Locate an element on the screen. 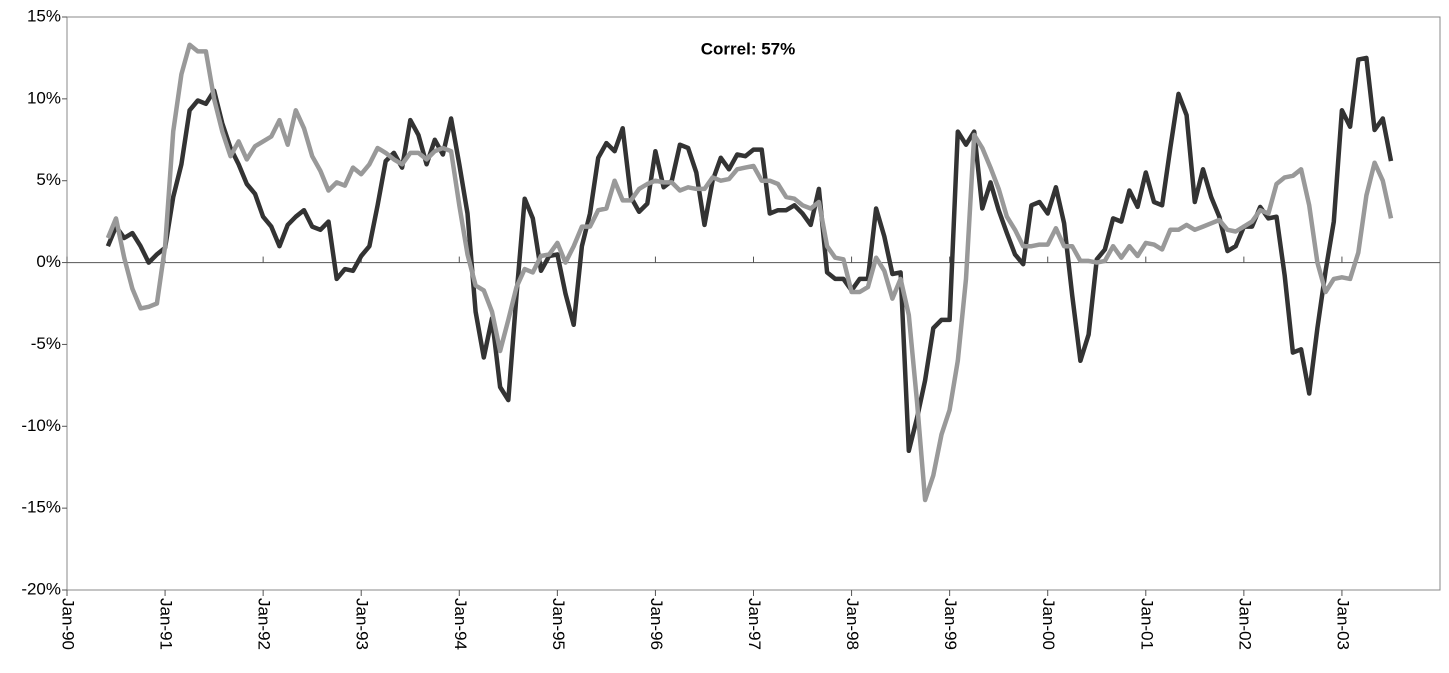 This screenshot has width=1449, height=673. y-tick-label: 10% is located at coordinates (44, 97).